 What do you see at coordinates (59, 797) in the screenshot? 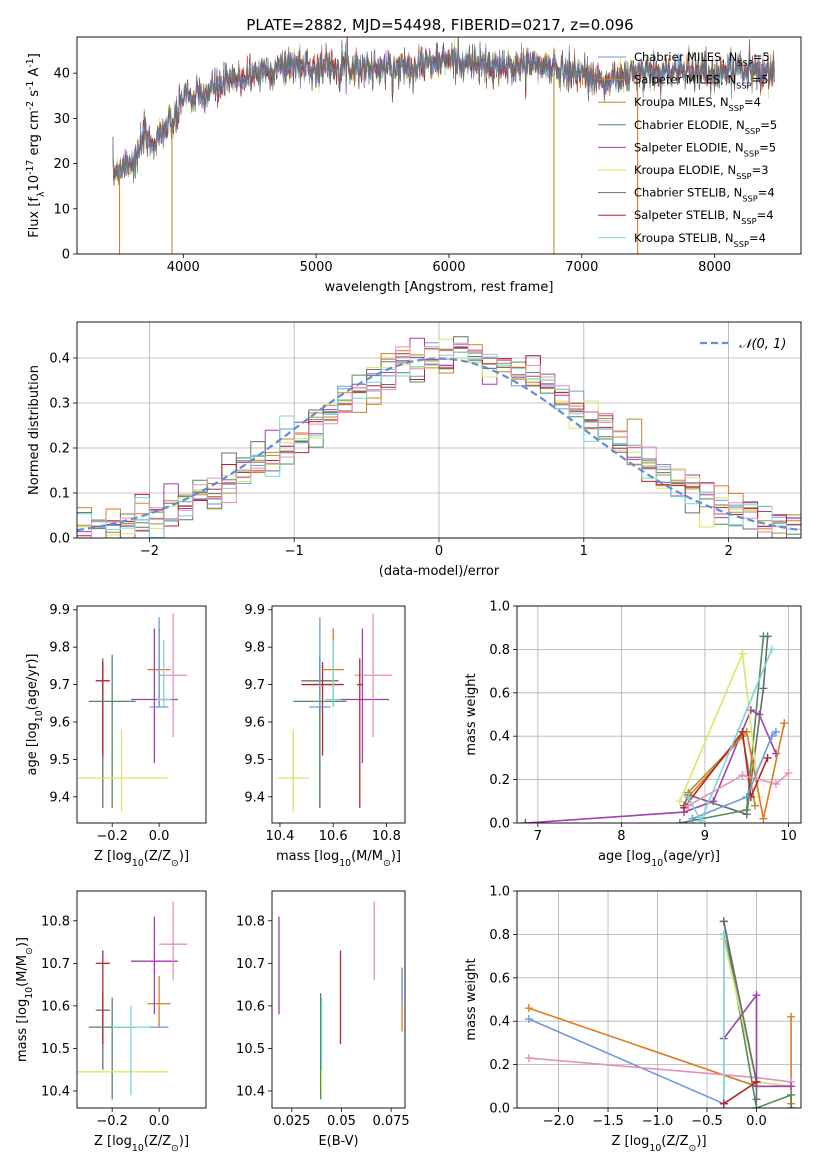
I see `y-tick-label: 9.4` at bounding box center [59, 797].